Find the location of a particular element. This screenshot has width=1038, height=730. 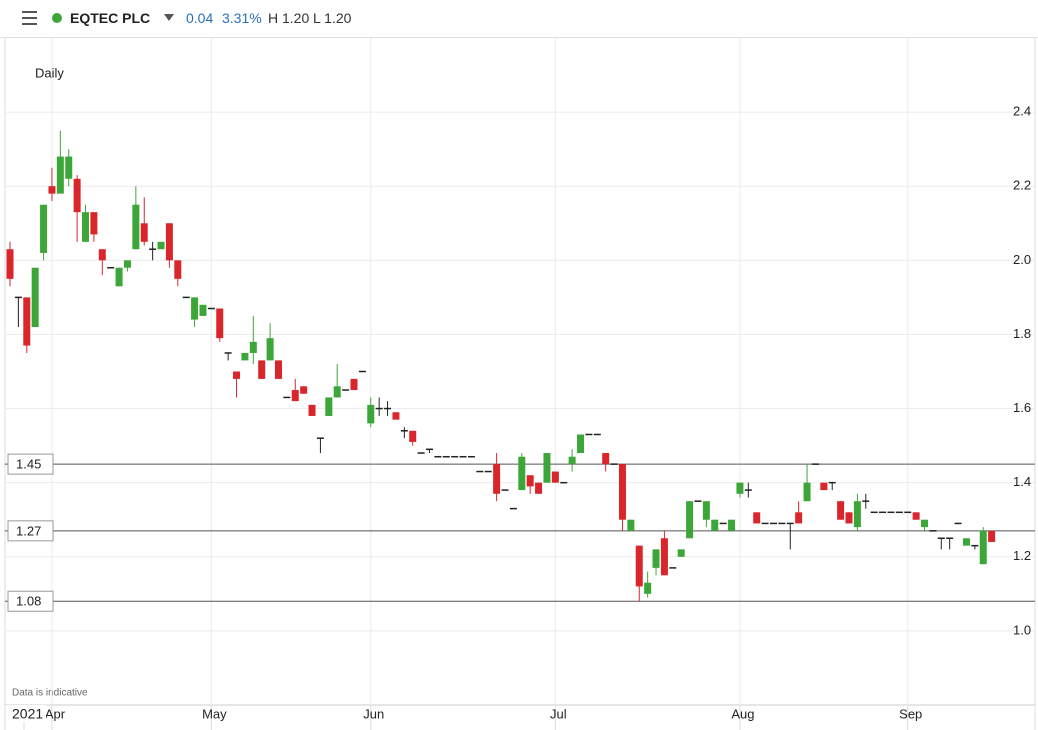

y-tick-label: 1.0 is located at coordinates (1022, 629).